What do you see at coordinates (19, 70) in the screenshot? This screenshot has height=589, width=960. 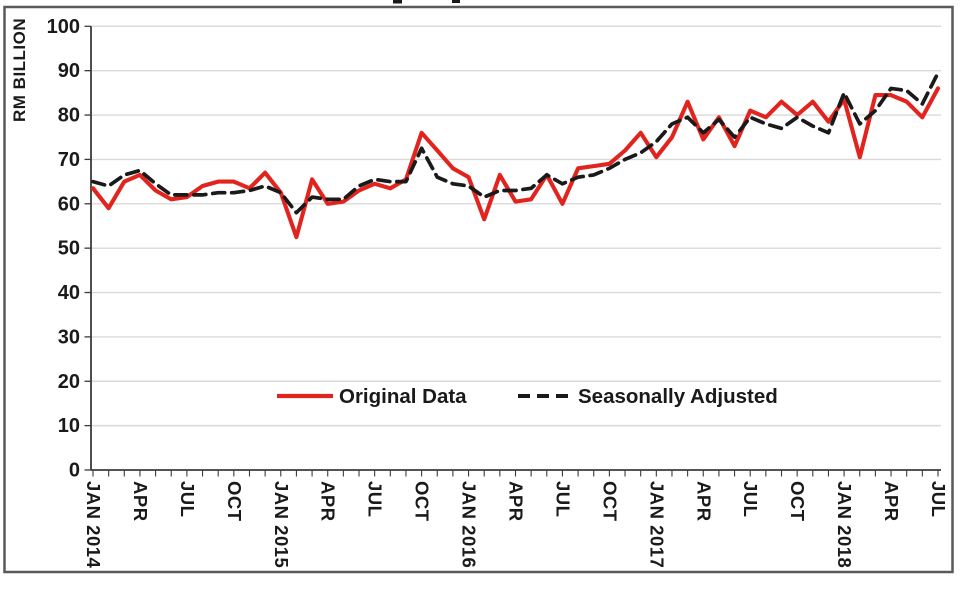 I see `y-axis-title: RM BILLION` at bounding box center [19, 70].